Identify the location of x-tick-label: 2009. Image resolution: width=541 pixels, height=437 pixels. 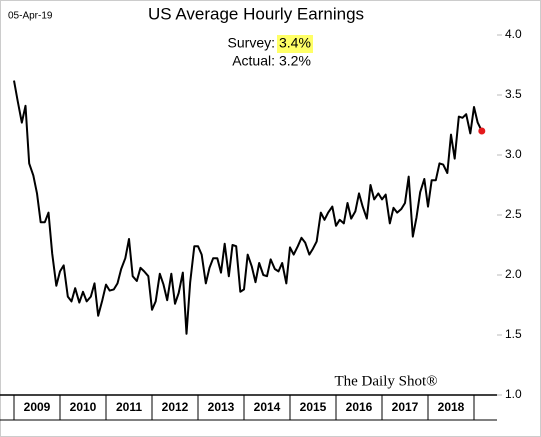
(37, 407).